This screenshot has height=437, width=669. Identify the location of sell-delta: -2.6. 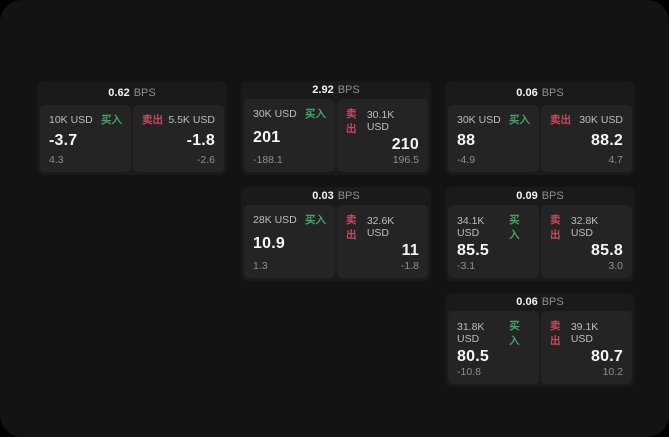
(205, 160).